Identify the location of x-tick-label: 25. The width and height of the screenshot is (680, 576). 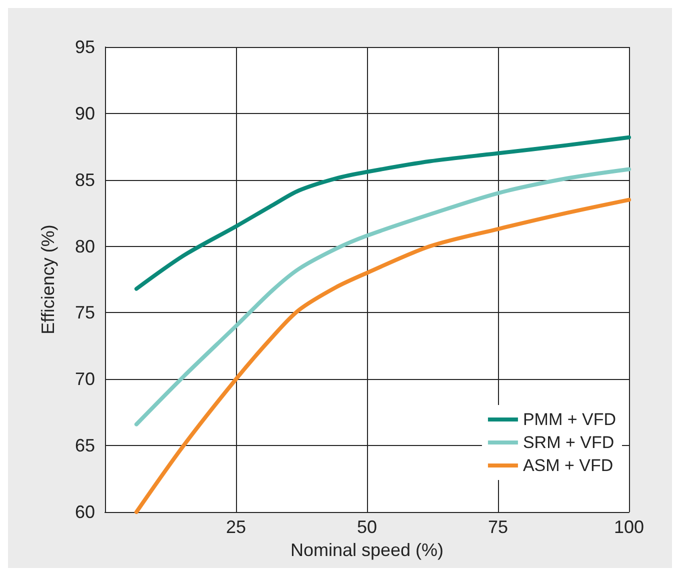
(236, 527).